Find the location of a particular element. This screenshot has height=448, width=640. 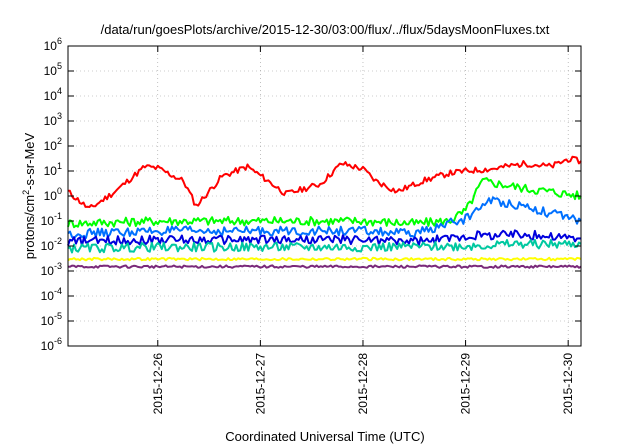

y-tick-label: 10⁻¹ is located at coordinates (51, 219).